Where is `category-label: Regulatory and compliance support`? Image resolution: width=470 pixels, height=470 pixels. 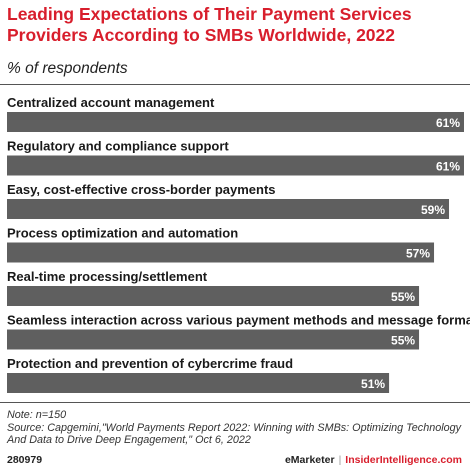
category-label: Regulatory and compliance support is located at coordinates (118, 146).